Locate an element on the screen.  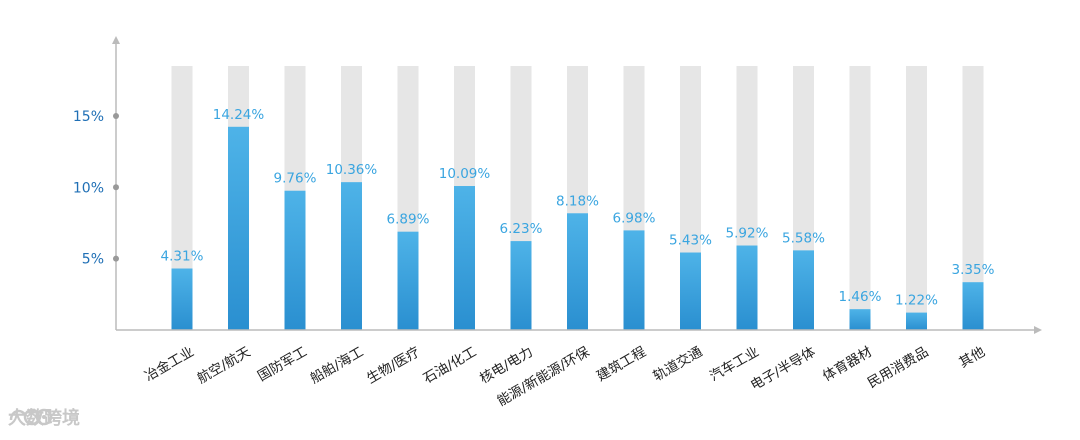
category-label: 轨道交通 is located at coordinates (678, 364).